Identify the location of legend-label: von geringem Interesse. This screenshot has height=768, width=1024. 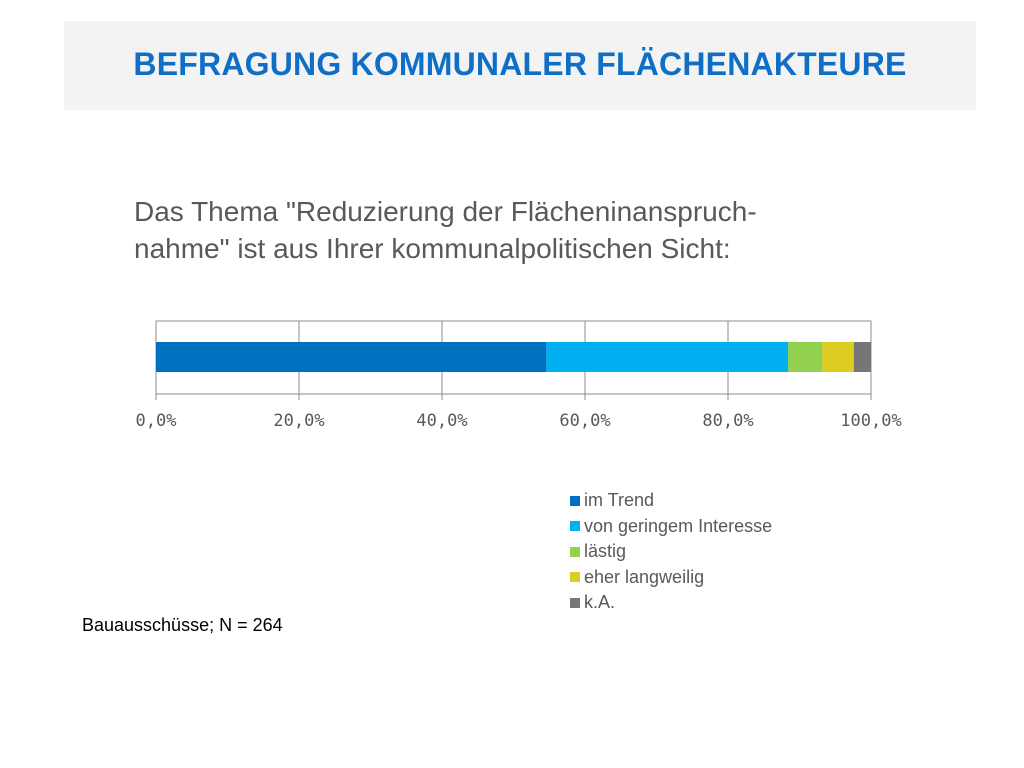
(678, 525).